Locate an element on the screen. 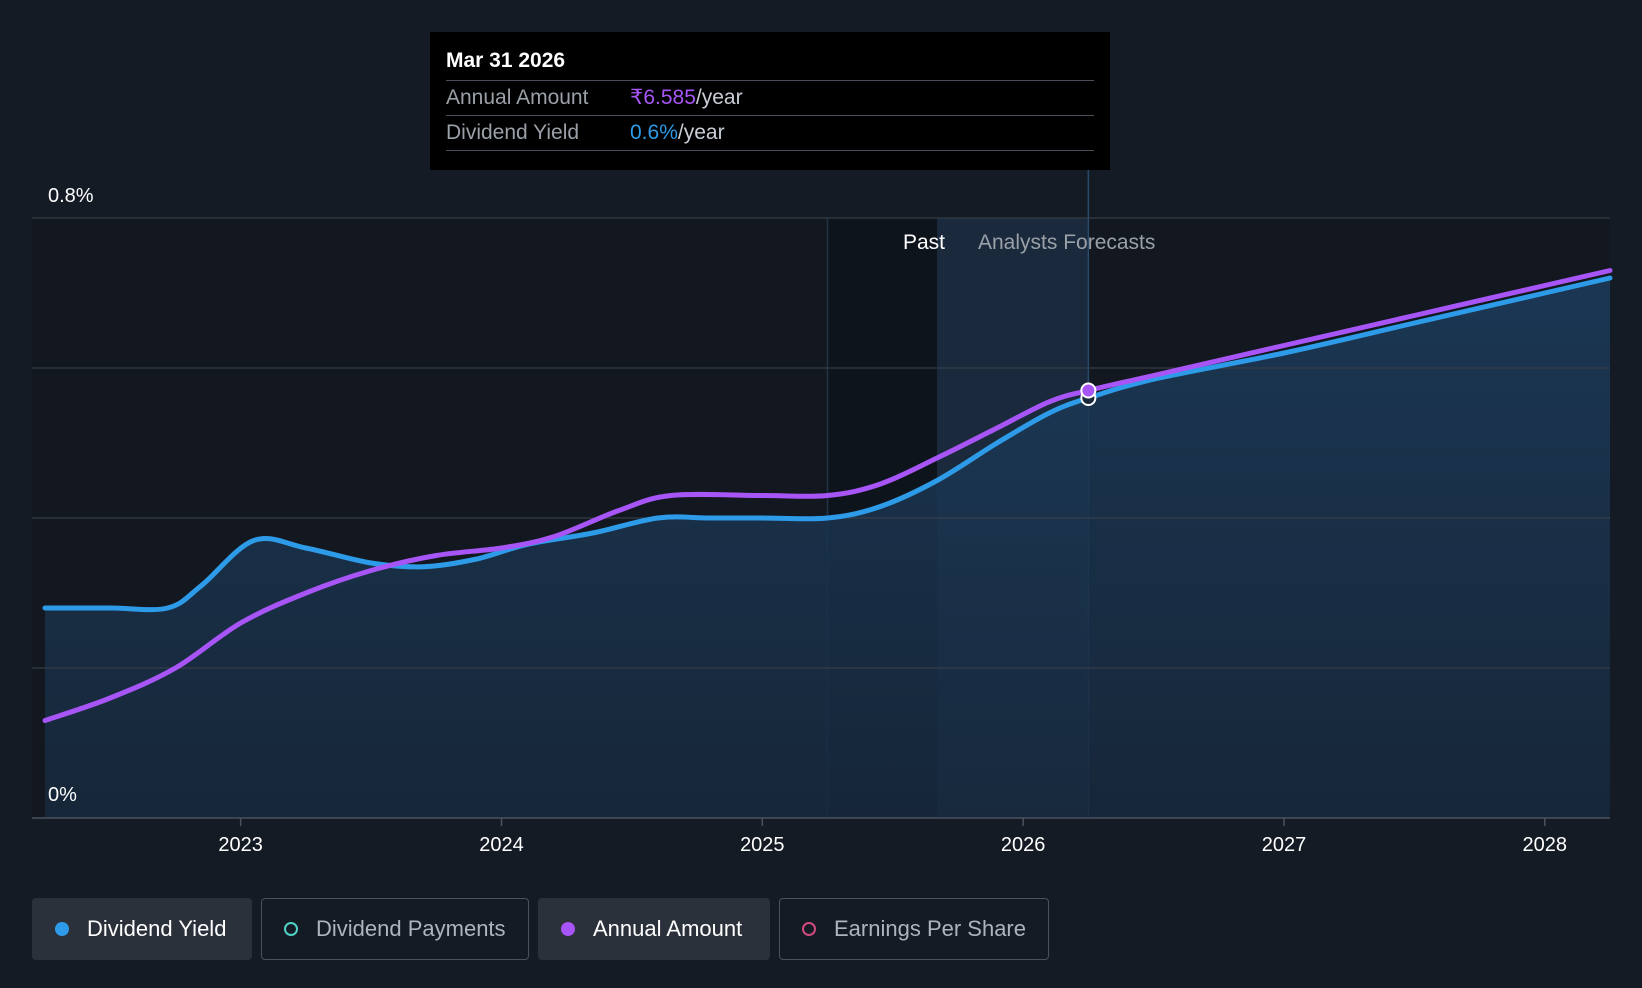 This screenshot has width=1642, height=988. x-tick-label: 2028 is located at coordinates (1545, 845).